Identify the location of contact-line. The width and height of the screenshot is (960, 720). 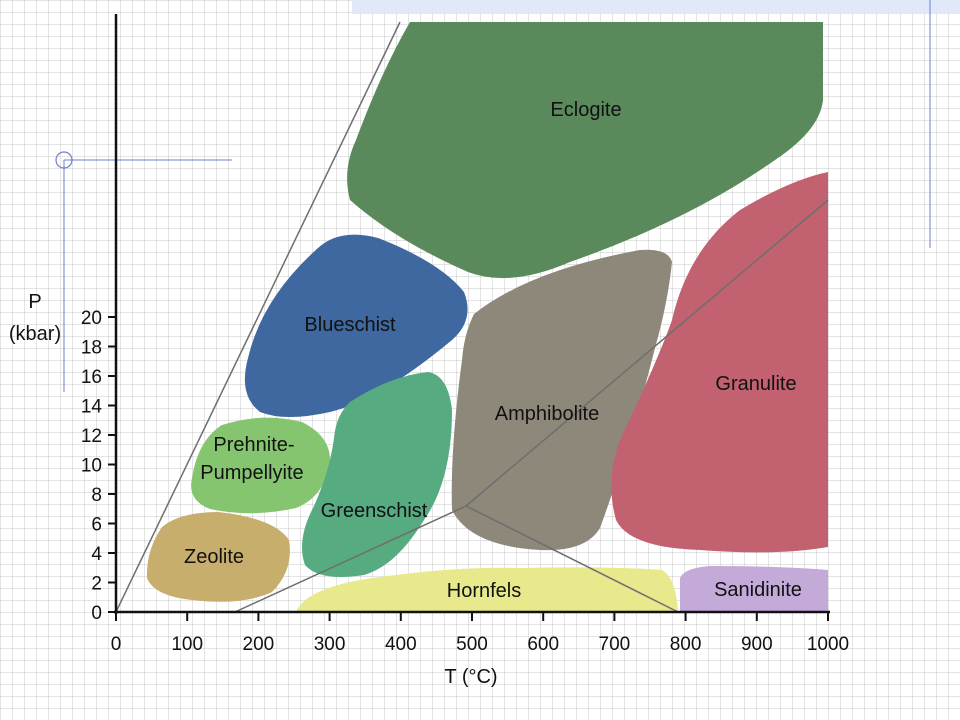
(572, 559).